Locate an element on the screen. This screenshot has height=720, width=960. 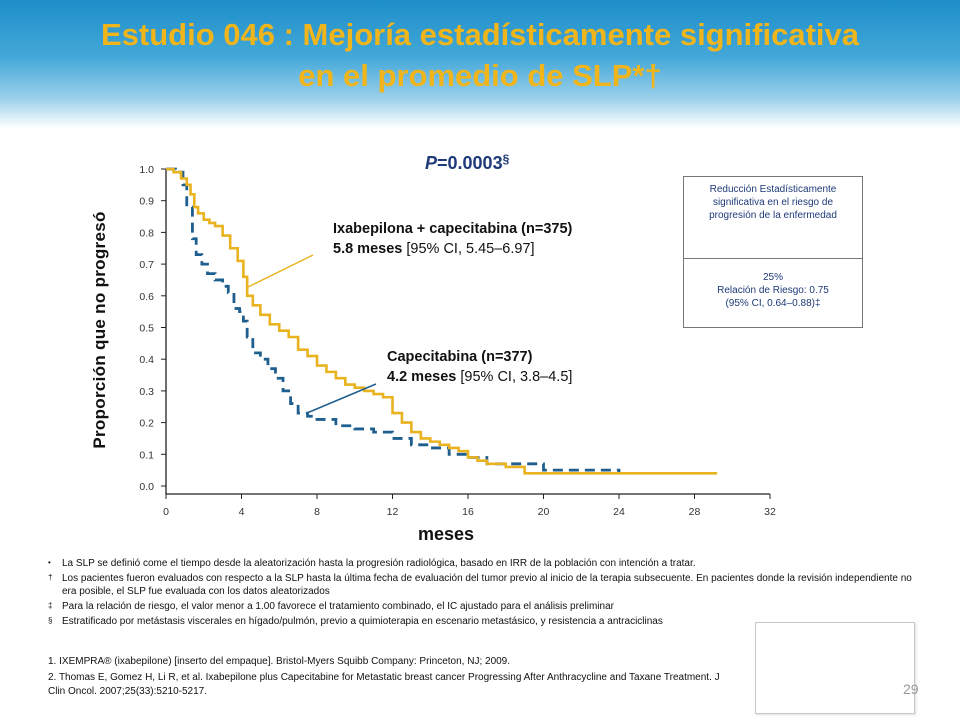
p-marker: § is located at coordinates (506, 159).